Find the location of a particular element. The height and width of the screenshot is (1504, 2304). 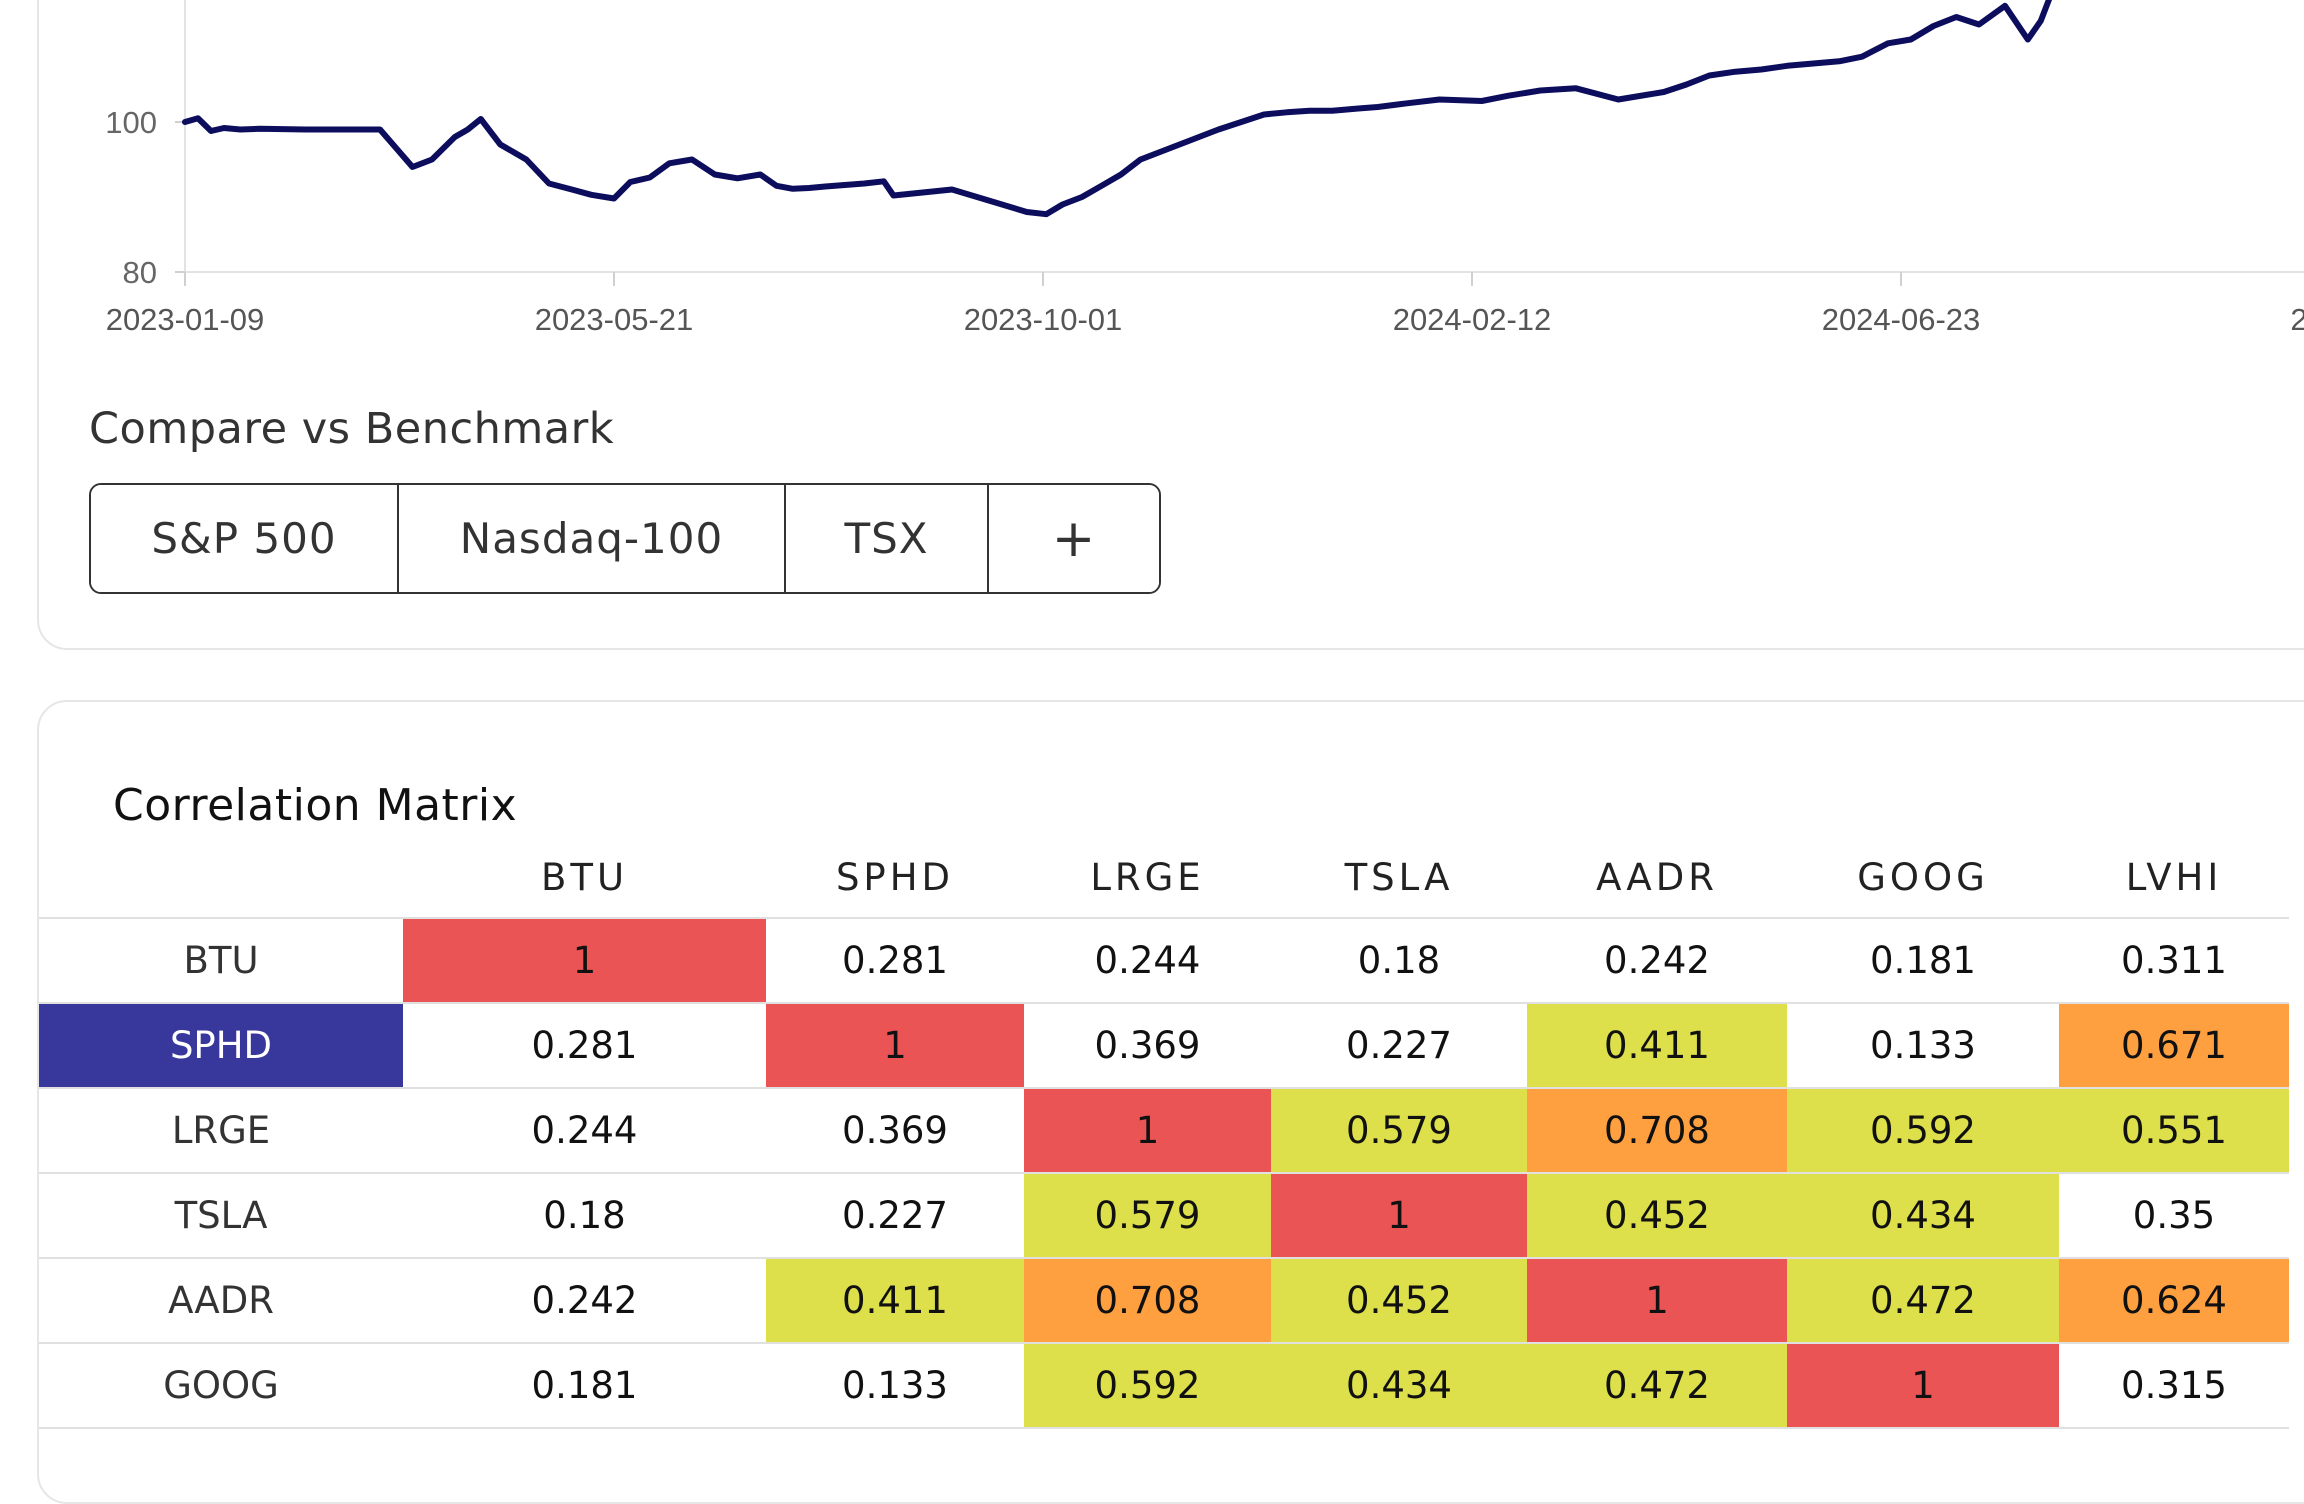

matrix-row-label: TSLA is located at coordinates (221, 1216).